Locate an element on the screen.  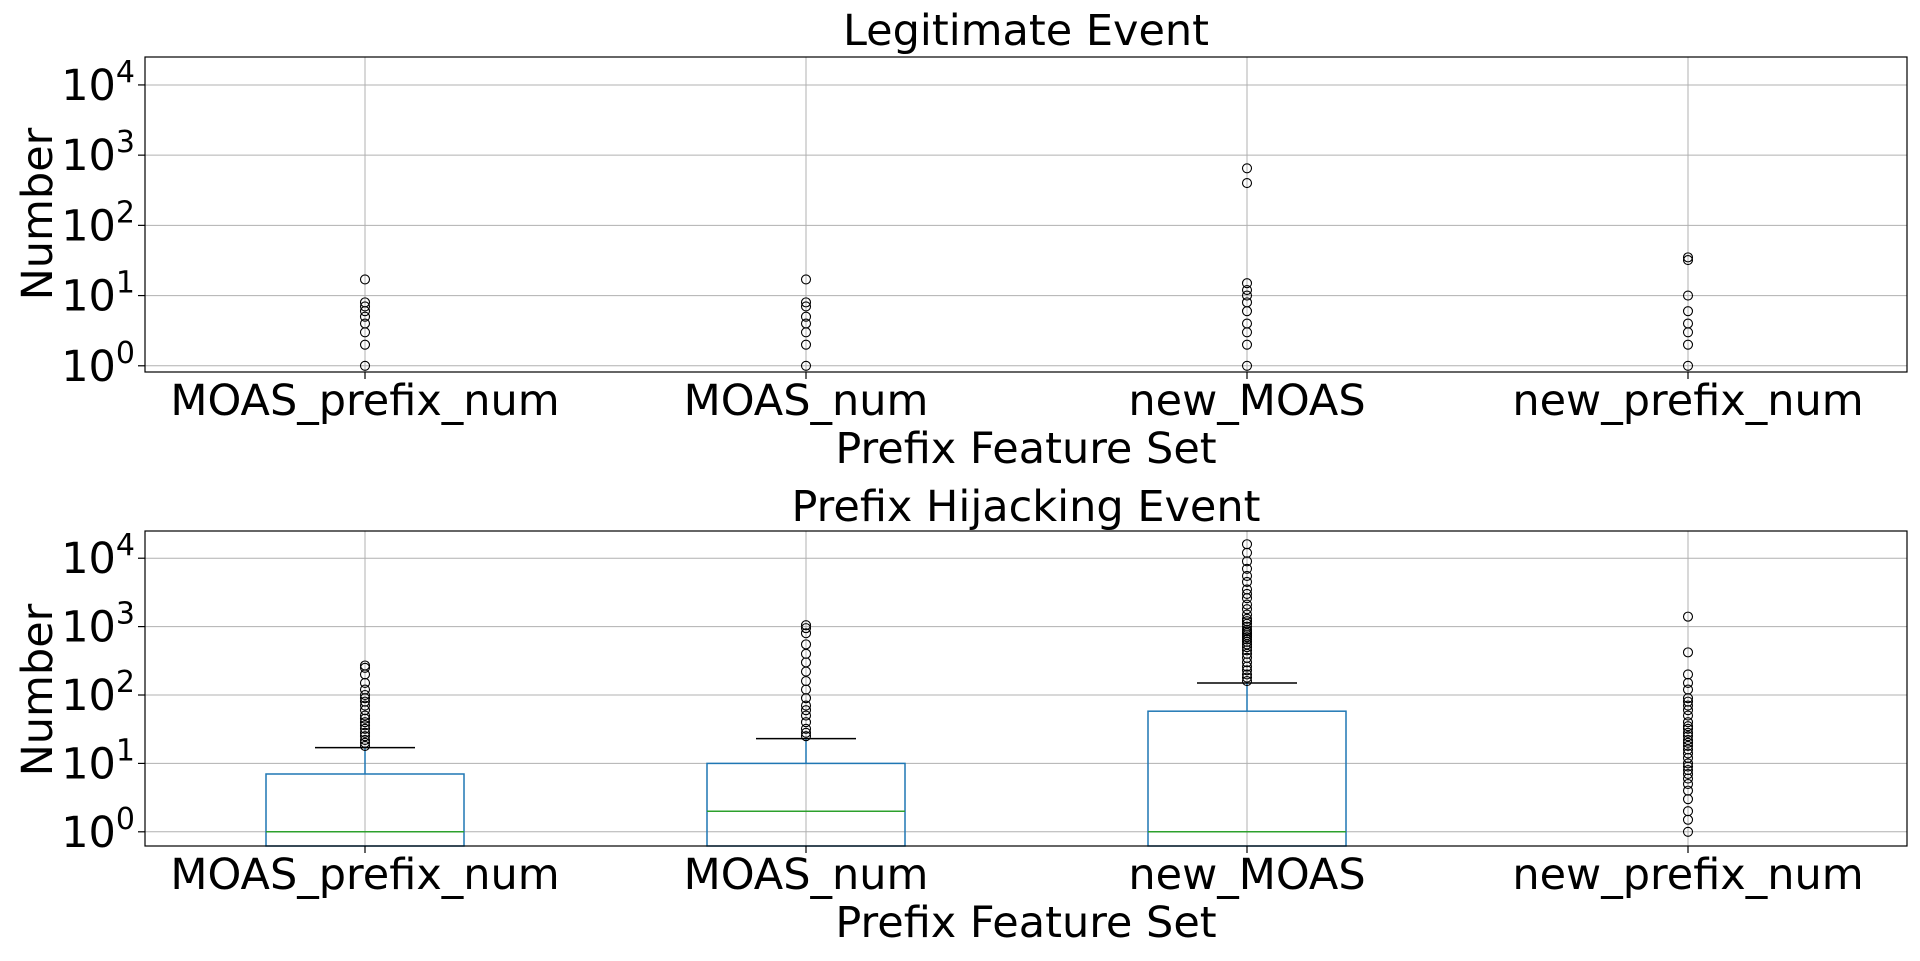
y-tick-label: 10³ is located at coordinates (98, 153).